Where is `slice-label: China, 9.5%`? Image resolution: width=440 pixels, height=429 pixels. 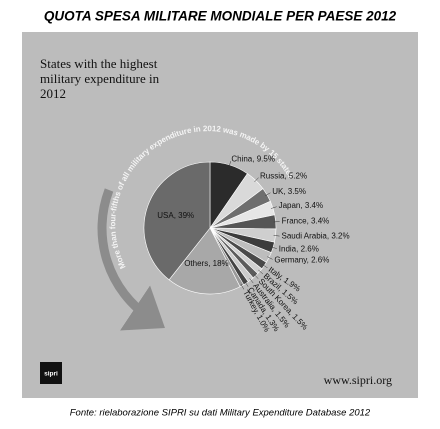 slice-label: China, 9.5% is located at coordinates (253, 158).